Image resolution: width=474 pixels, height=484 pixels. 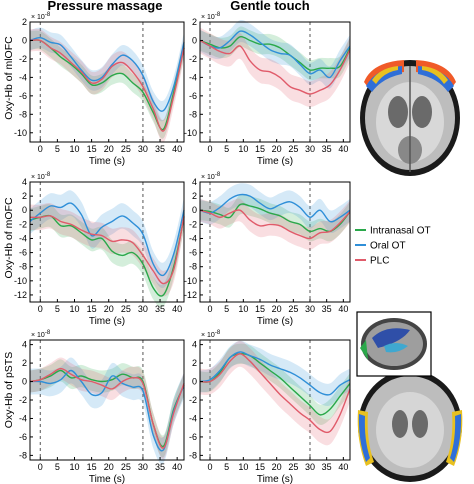 I want to click on brain-image-psts, so click(x=411, y=396).